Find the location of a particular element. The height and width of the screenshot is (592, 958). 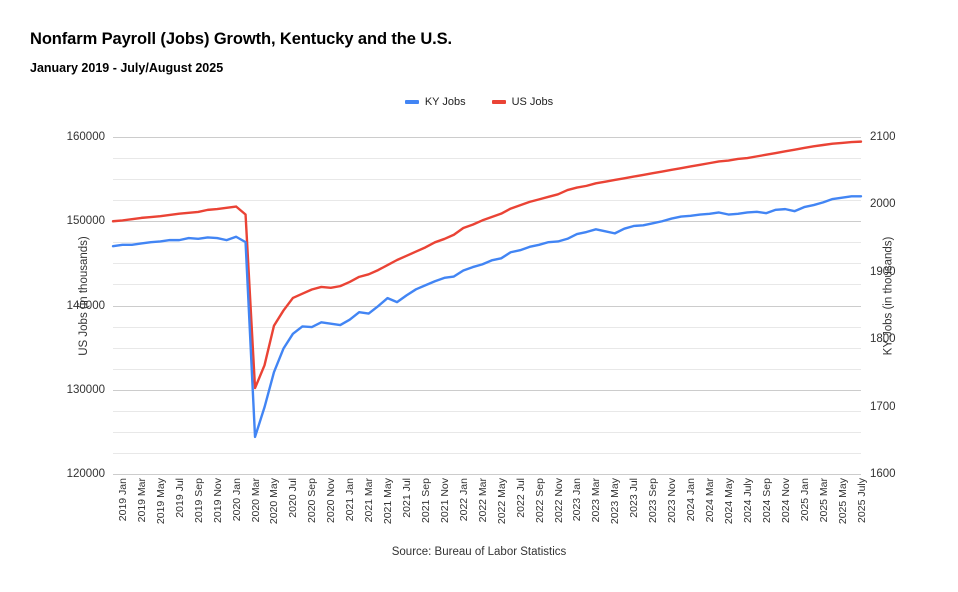

x-axis-tick: 2019 Sep is located at coordinates (198, 500).